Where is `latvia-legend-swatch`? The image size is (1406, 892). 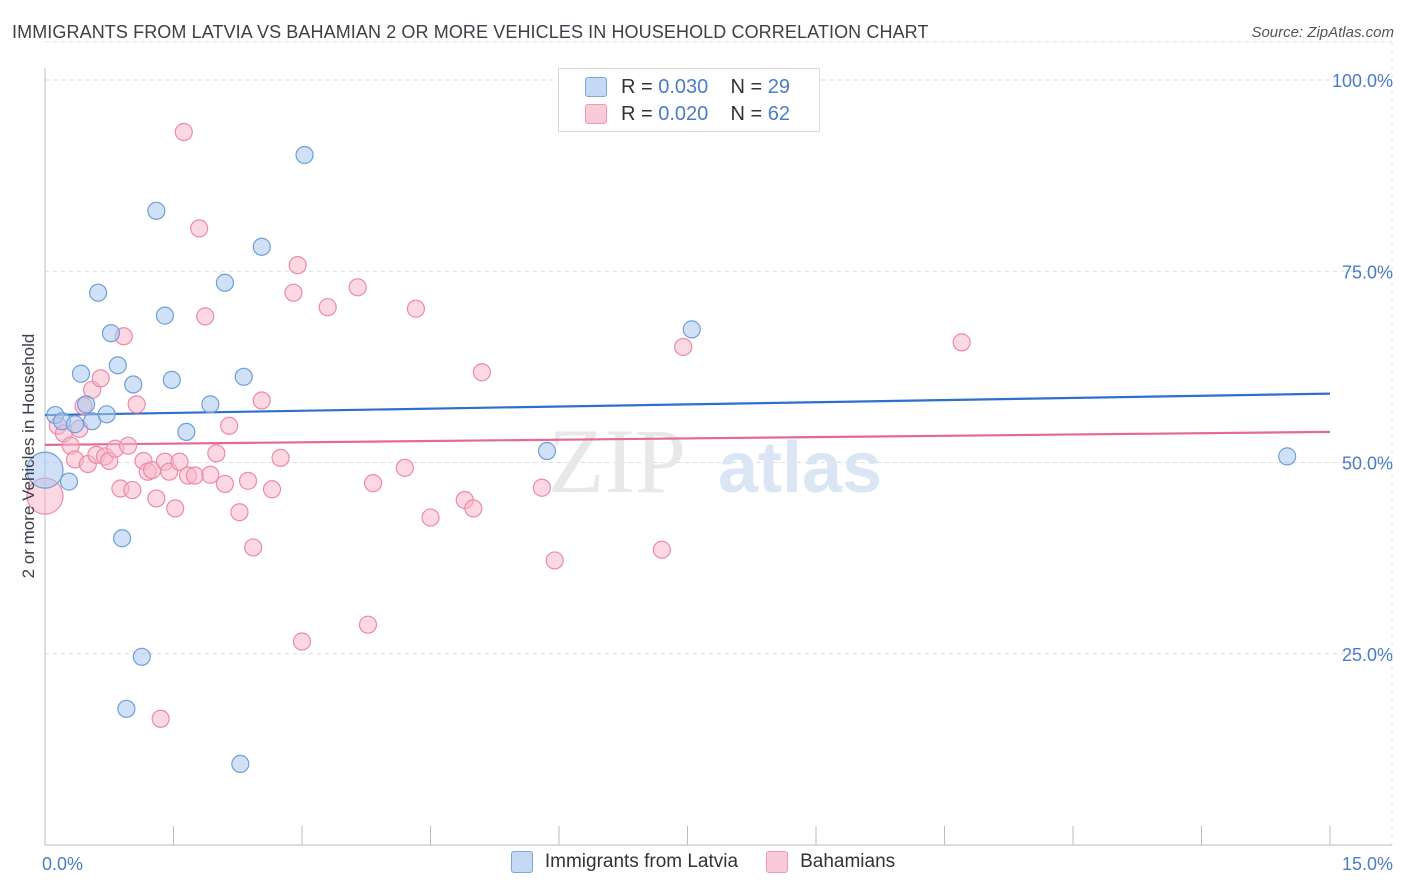 latvia-legend-swatch is located at coordinates (521, 862).